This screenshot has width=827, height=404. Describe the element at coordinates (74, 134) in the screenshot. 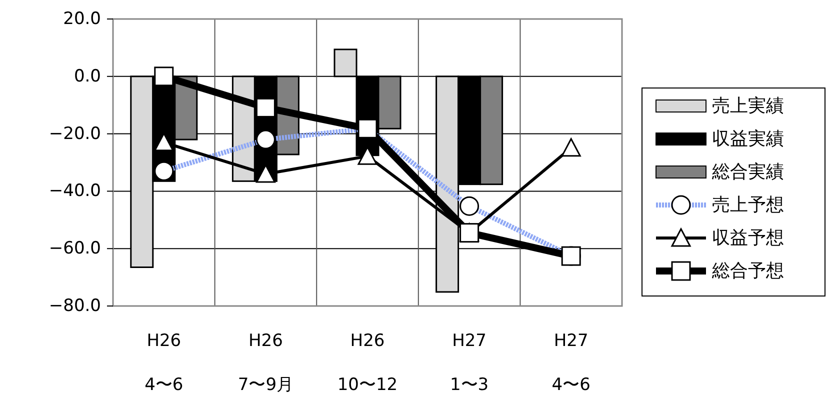

I see `y-tick-label: −20.0` at that location.